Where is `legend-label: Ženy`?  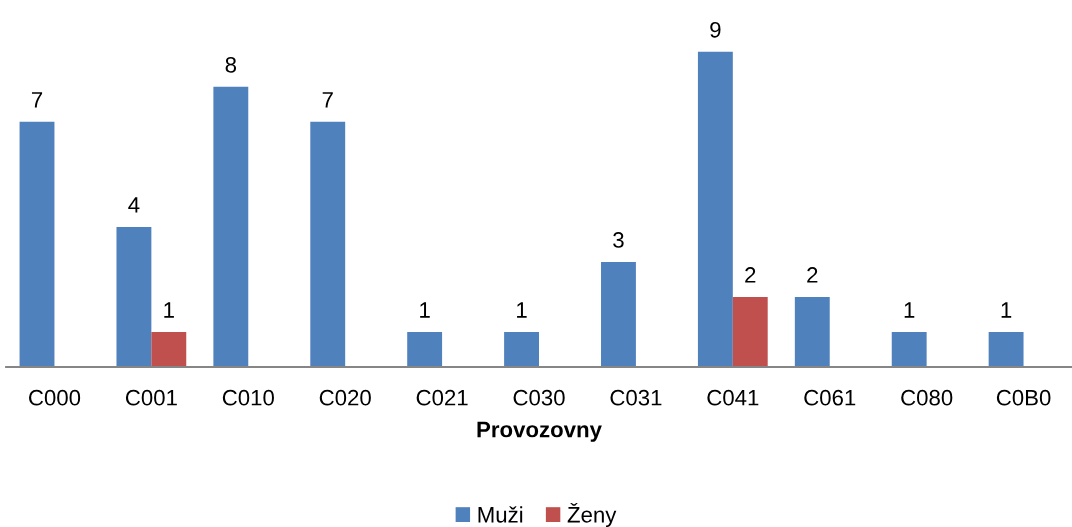
legend-label: Ženy is located at coordinates (592, 514).